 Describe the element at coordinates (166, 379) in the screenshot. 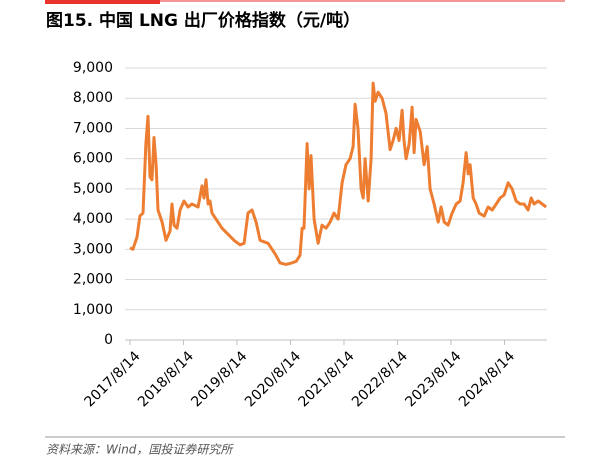

I see `x-tick-label: 2018/8/14` at that location.